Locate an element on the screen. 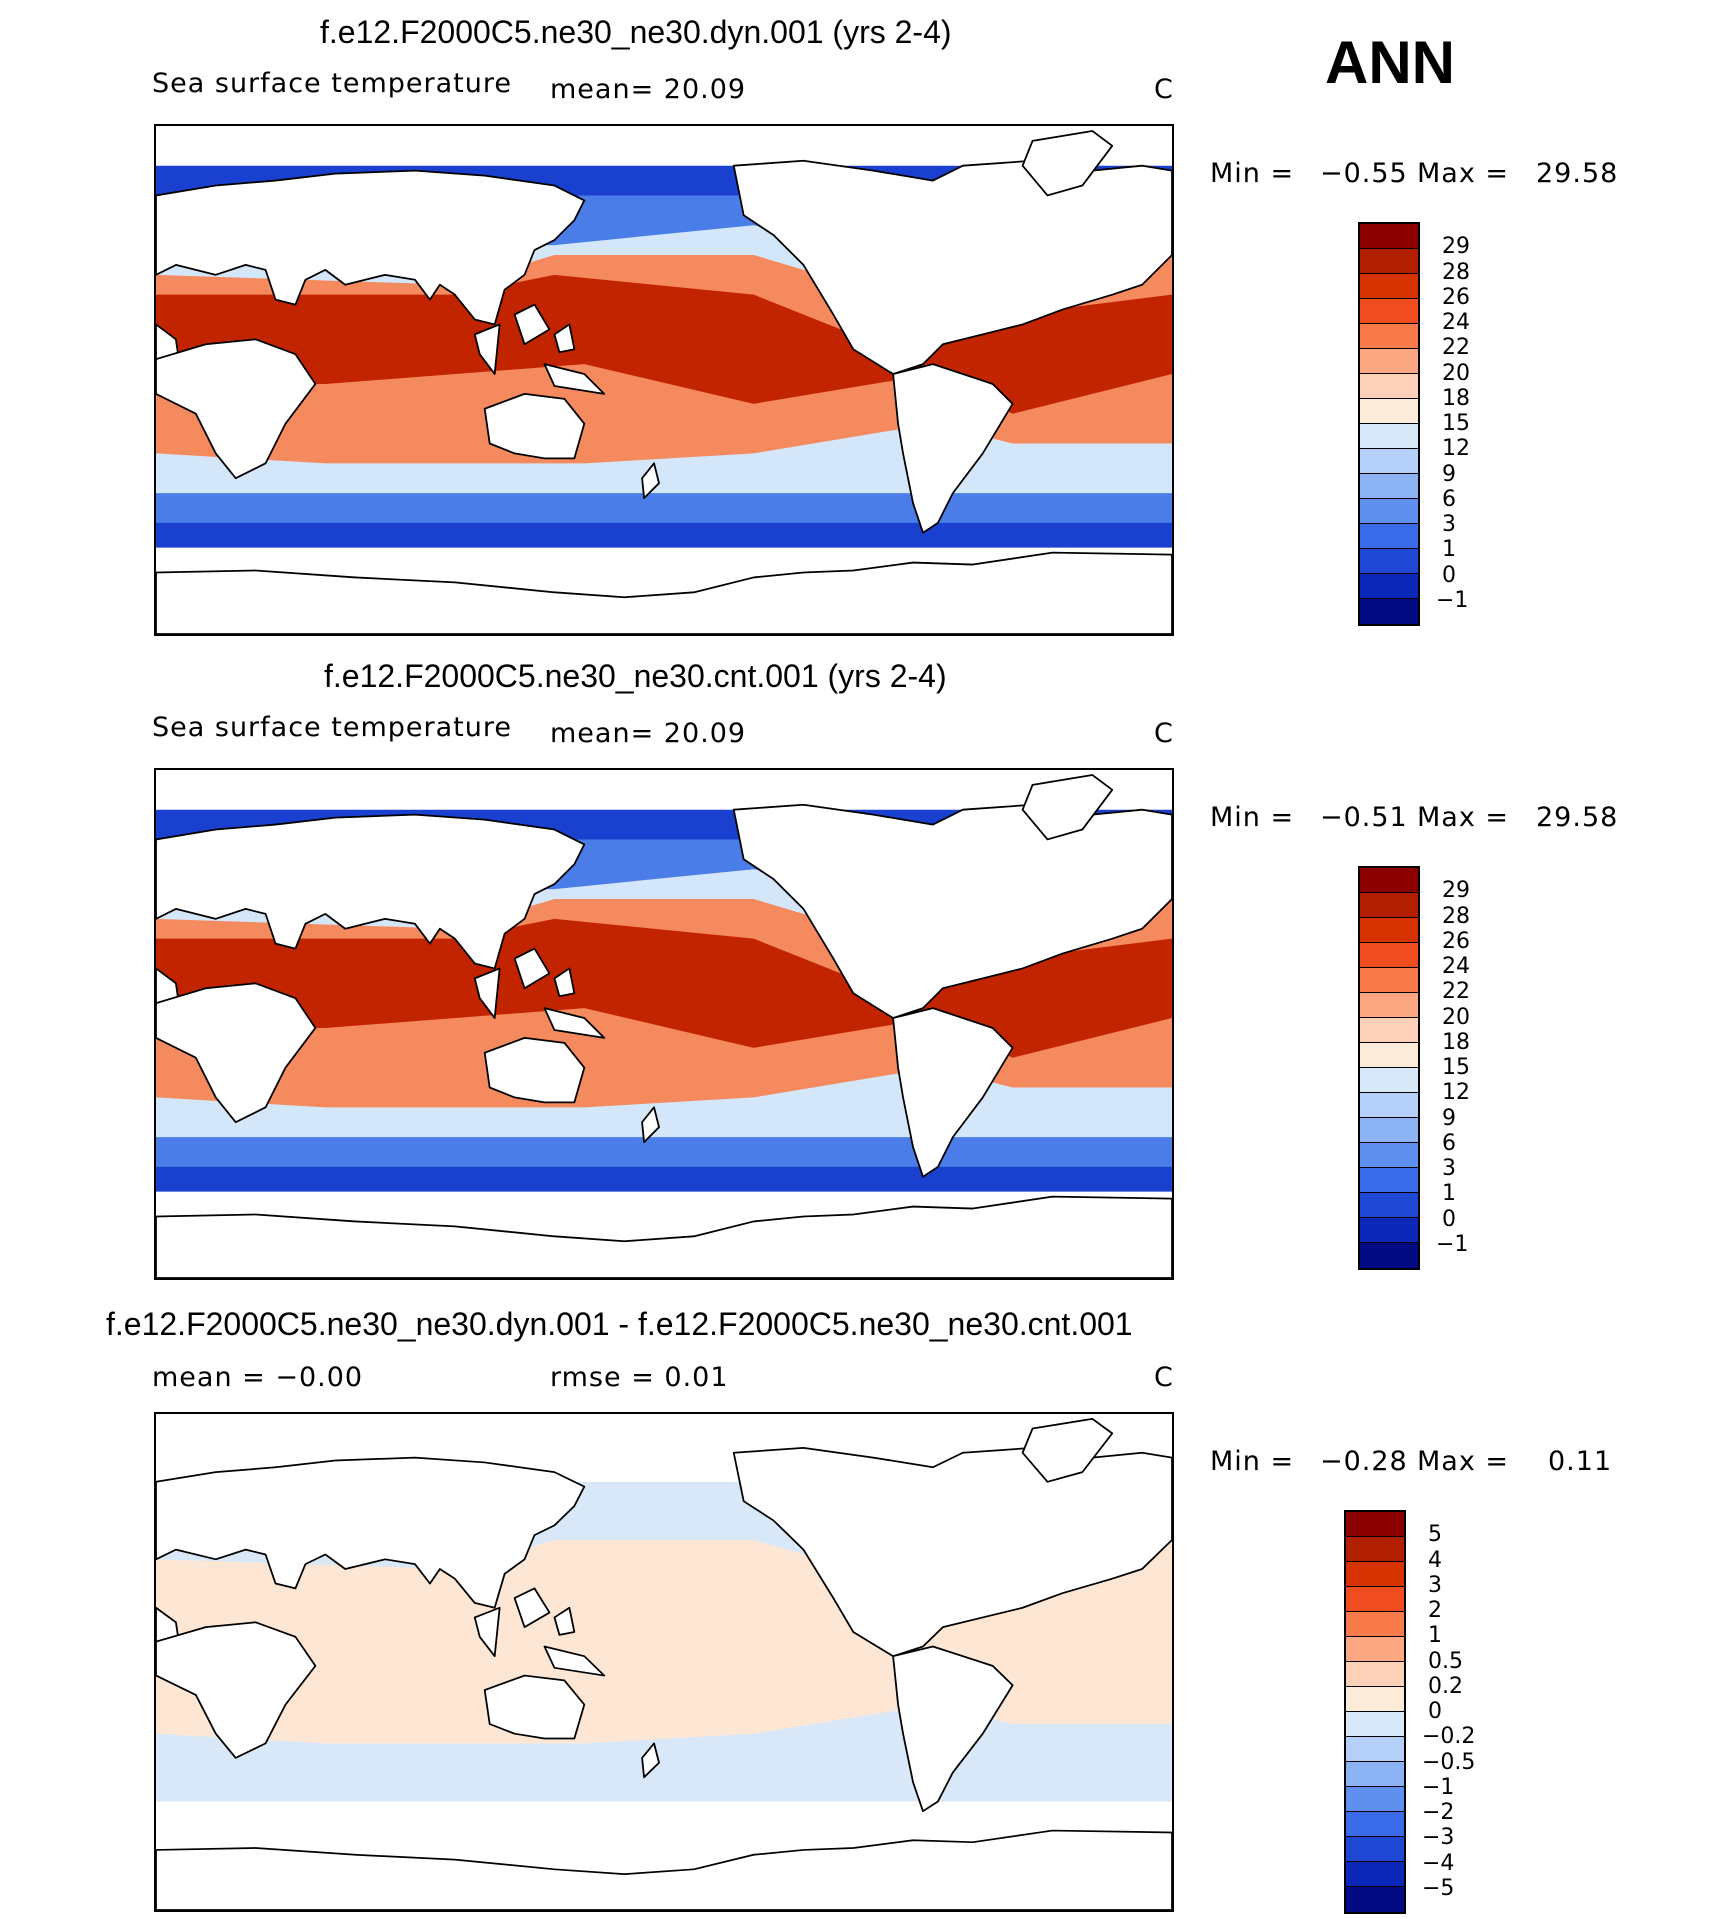 Image resolution: width=1710 pixels, height=1919 pixels. panel-1-min-label: Min = is located at coordinates (1252, 173).